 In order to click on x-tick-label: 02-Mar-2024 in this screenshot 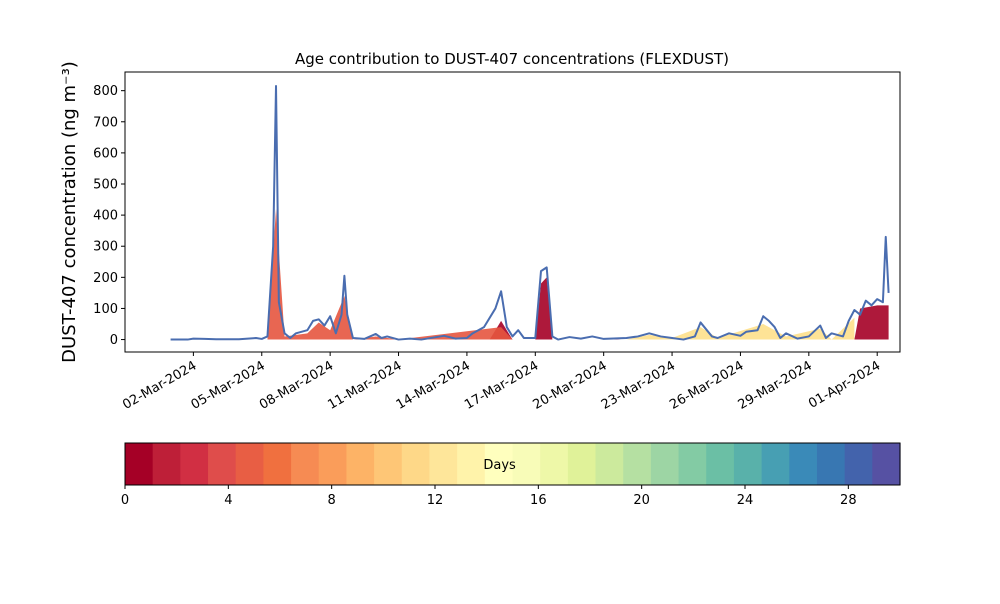, I will do `click(159, 385)`.